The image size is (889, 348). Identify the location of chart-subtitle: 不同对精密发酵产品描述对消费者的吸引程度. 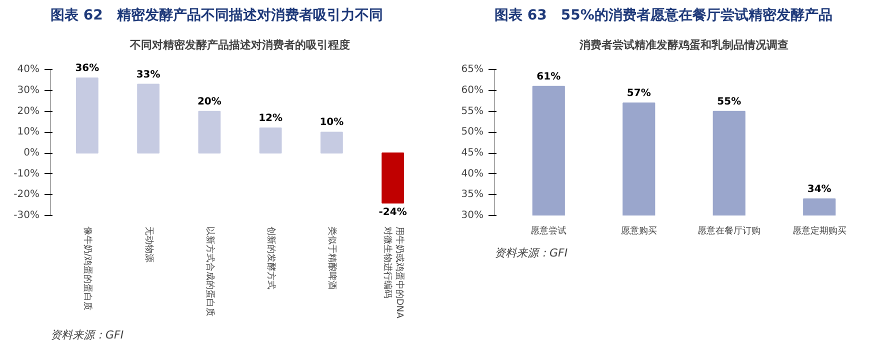
(239, 45).